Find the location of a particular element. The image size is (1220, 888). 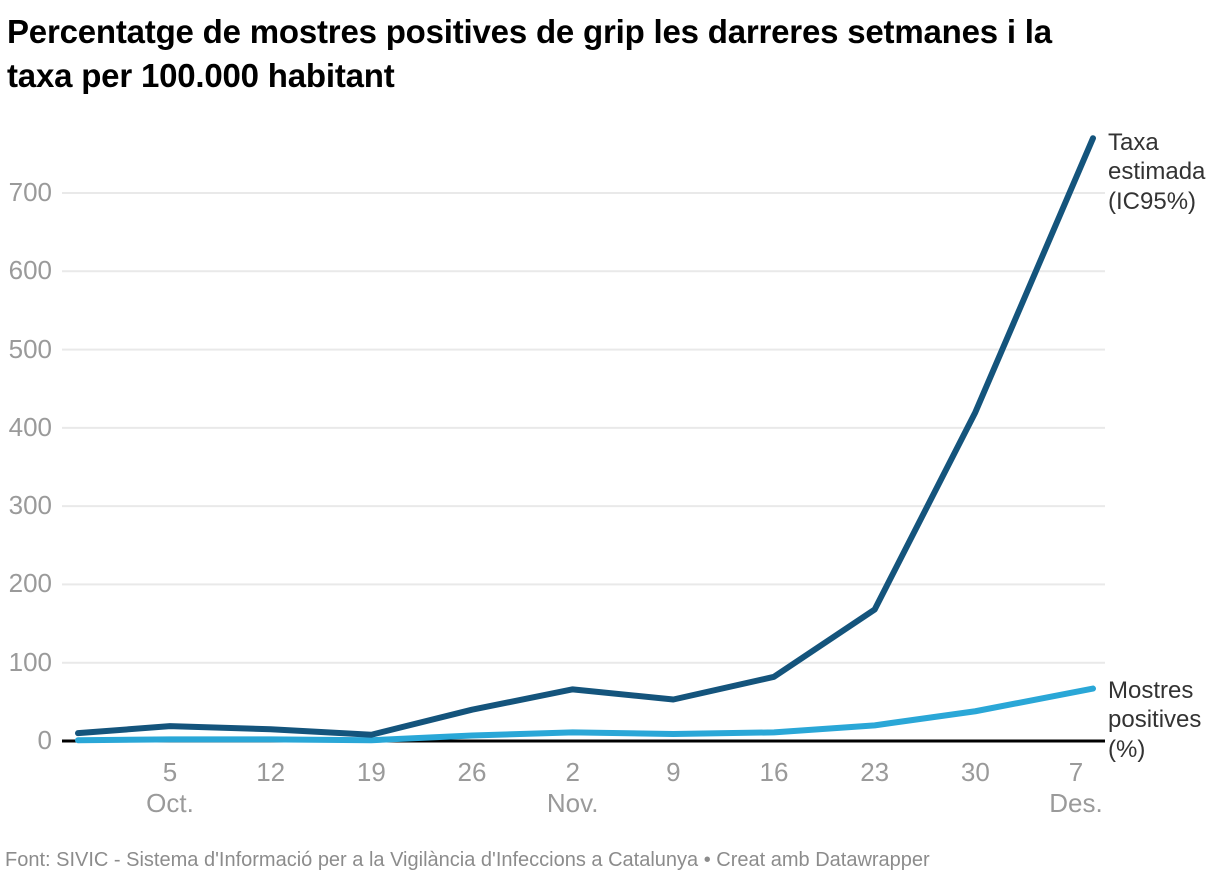

x-axis-tick-label: 23 is located at coordinates (875, 772).